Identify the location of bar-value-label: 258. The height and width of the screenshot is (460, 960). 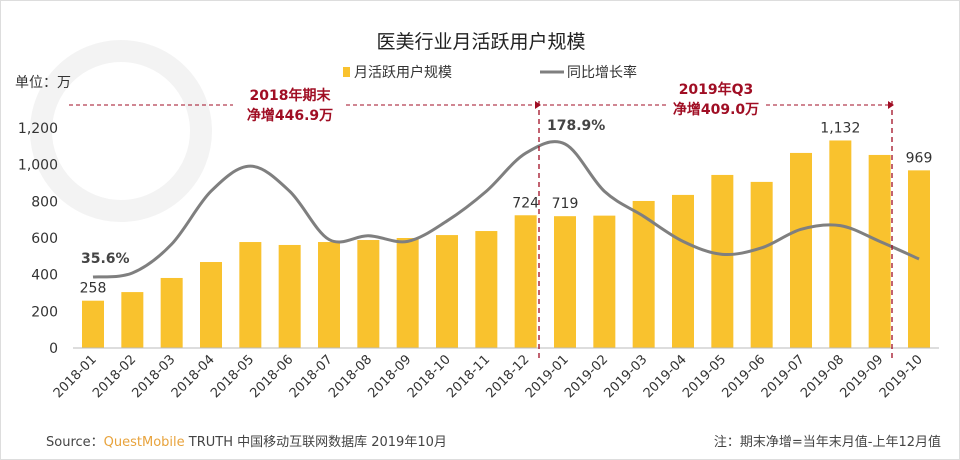
(93, 289).